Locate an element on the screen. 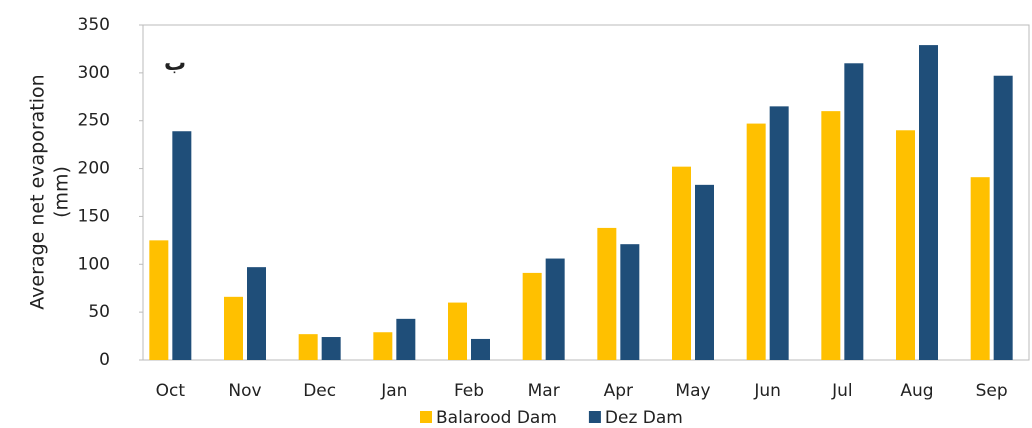  y-tick-label: 50 is located at coordinates (99, 312).